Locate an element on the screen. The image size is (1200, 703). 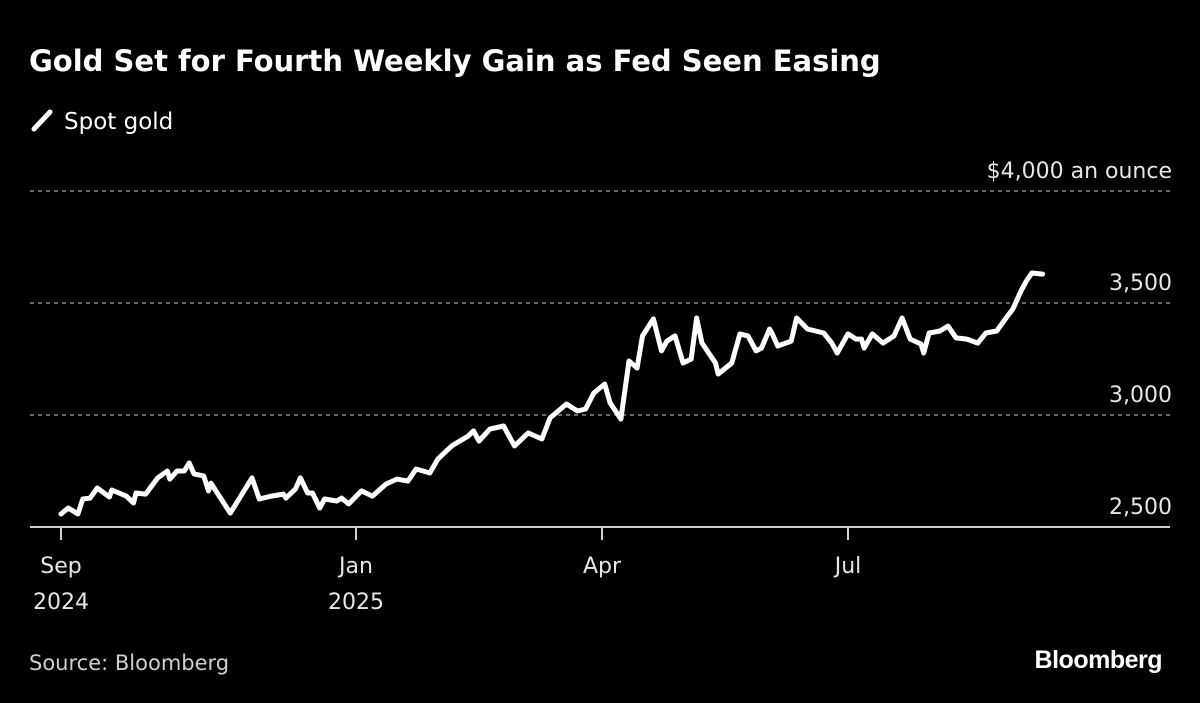
source-note: Source: Bloomberg is located at coordinates (129, 663).